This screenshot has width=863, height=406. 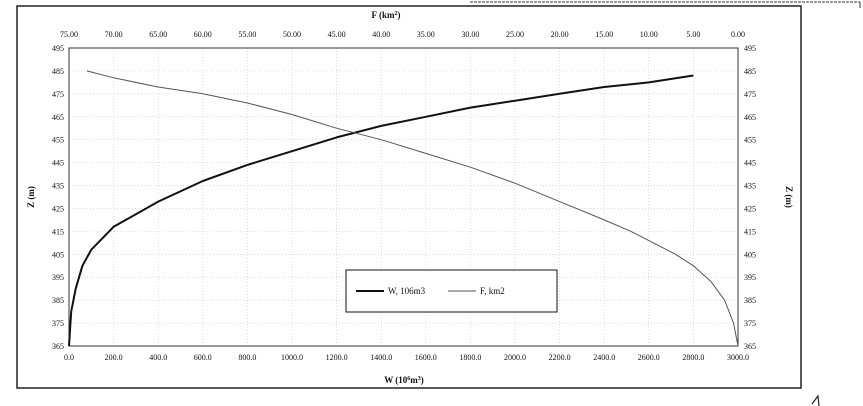 I want to click on right-tick-label: 385, so click(x=750, y=300).